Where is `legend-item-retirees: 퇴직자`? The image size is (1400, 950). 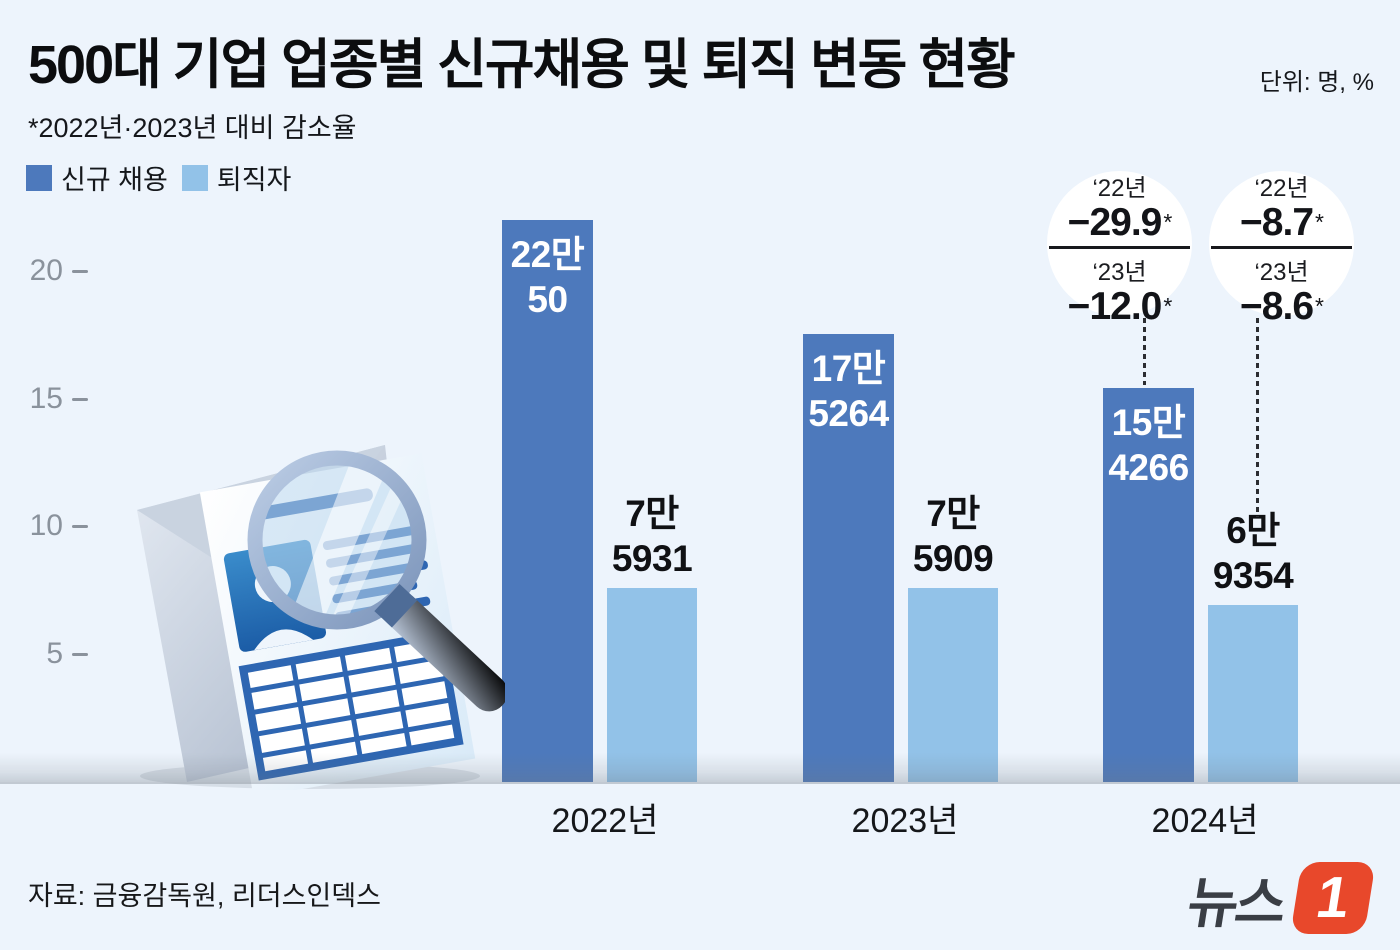
legend-item-retirees: 퇴직자 is located at coordinates (236, 177).